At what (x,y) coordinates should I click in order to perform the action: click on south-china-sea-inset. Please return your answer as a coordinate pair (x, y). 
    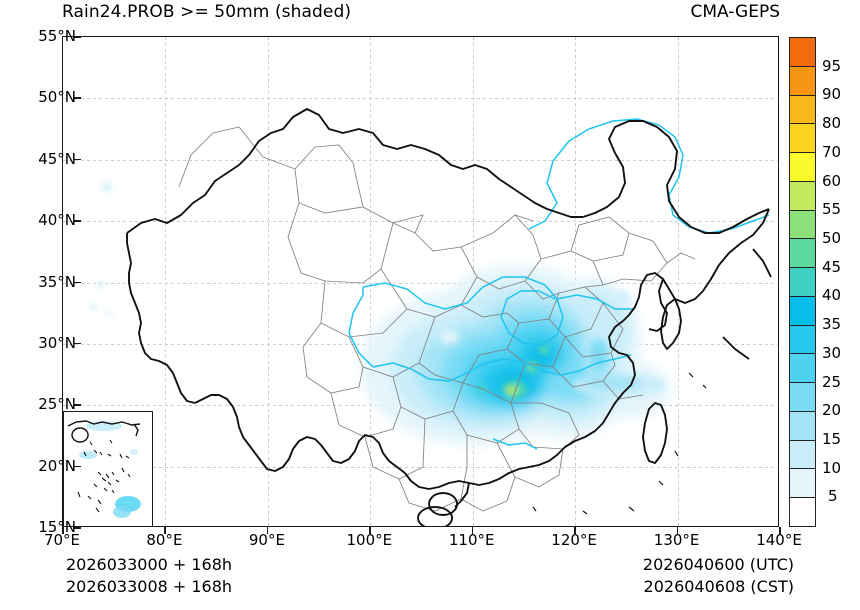
    Looking at the image, I should click on (108, 468).